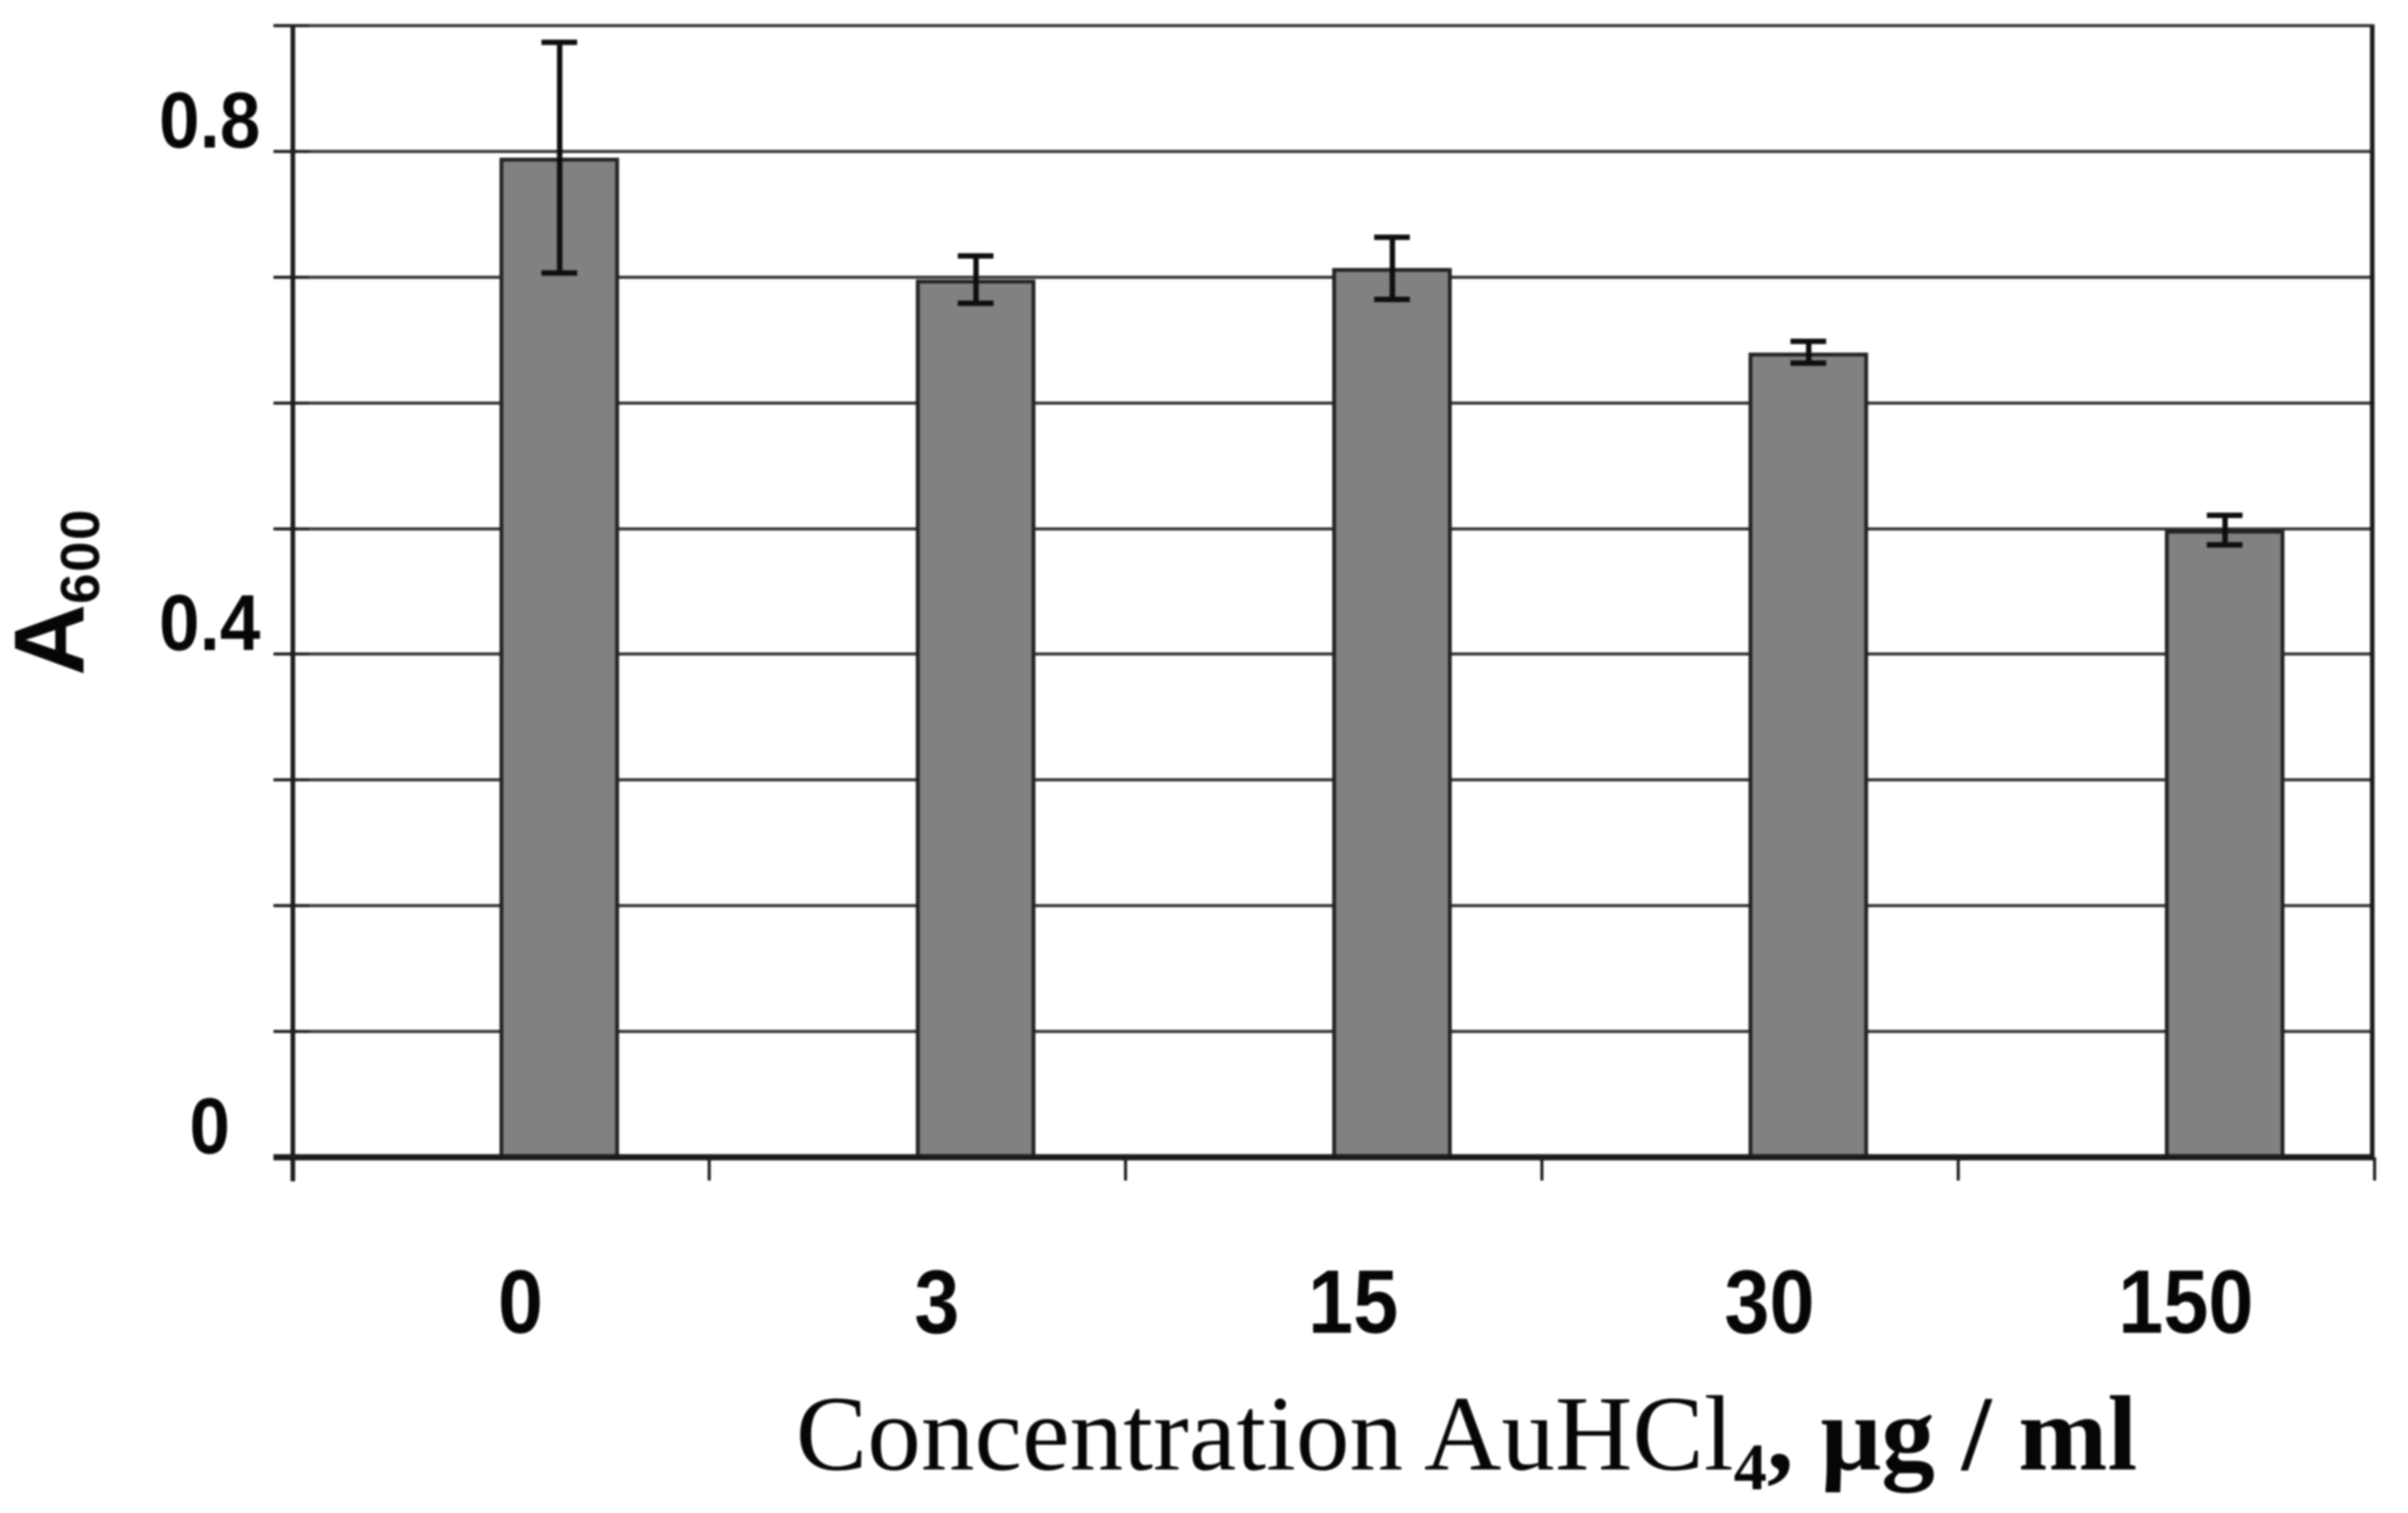 Image resolution: width=2408 pixels, height=1513 pixels. I want to click on x-axis-title: Concentration AuHCl4, μg / ml, so click(1466, 1444).